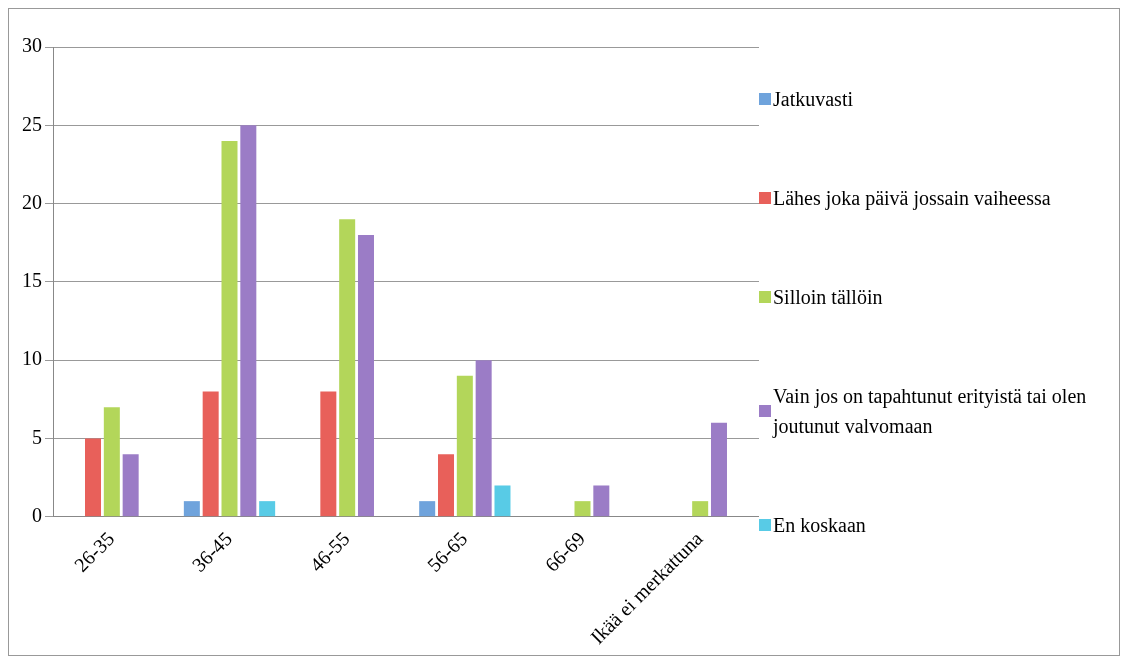 The width and height of the screenshot is (1130, 666). I want to click on y-tick-label: 0, so click(37, 515).